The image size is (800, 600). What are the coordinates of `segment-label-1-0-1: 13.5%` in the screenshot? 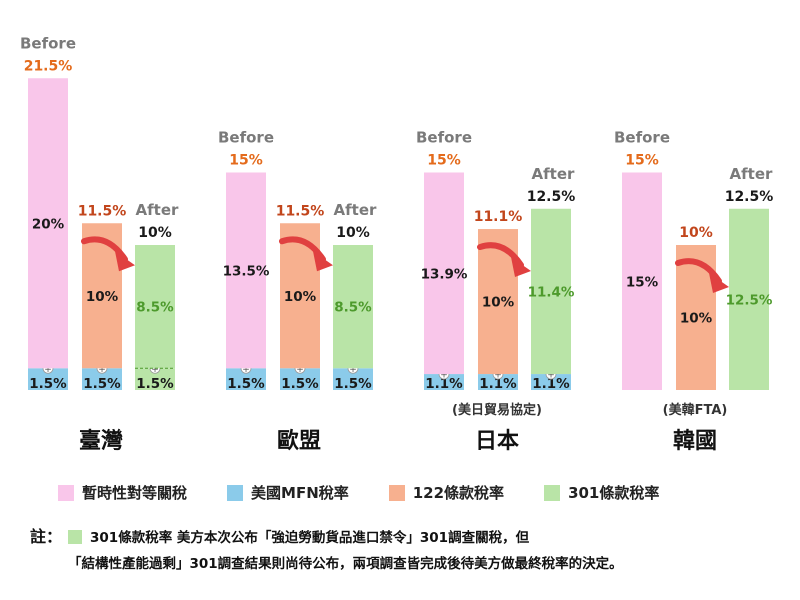 It's located at (246, 271).